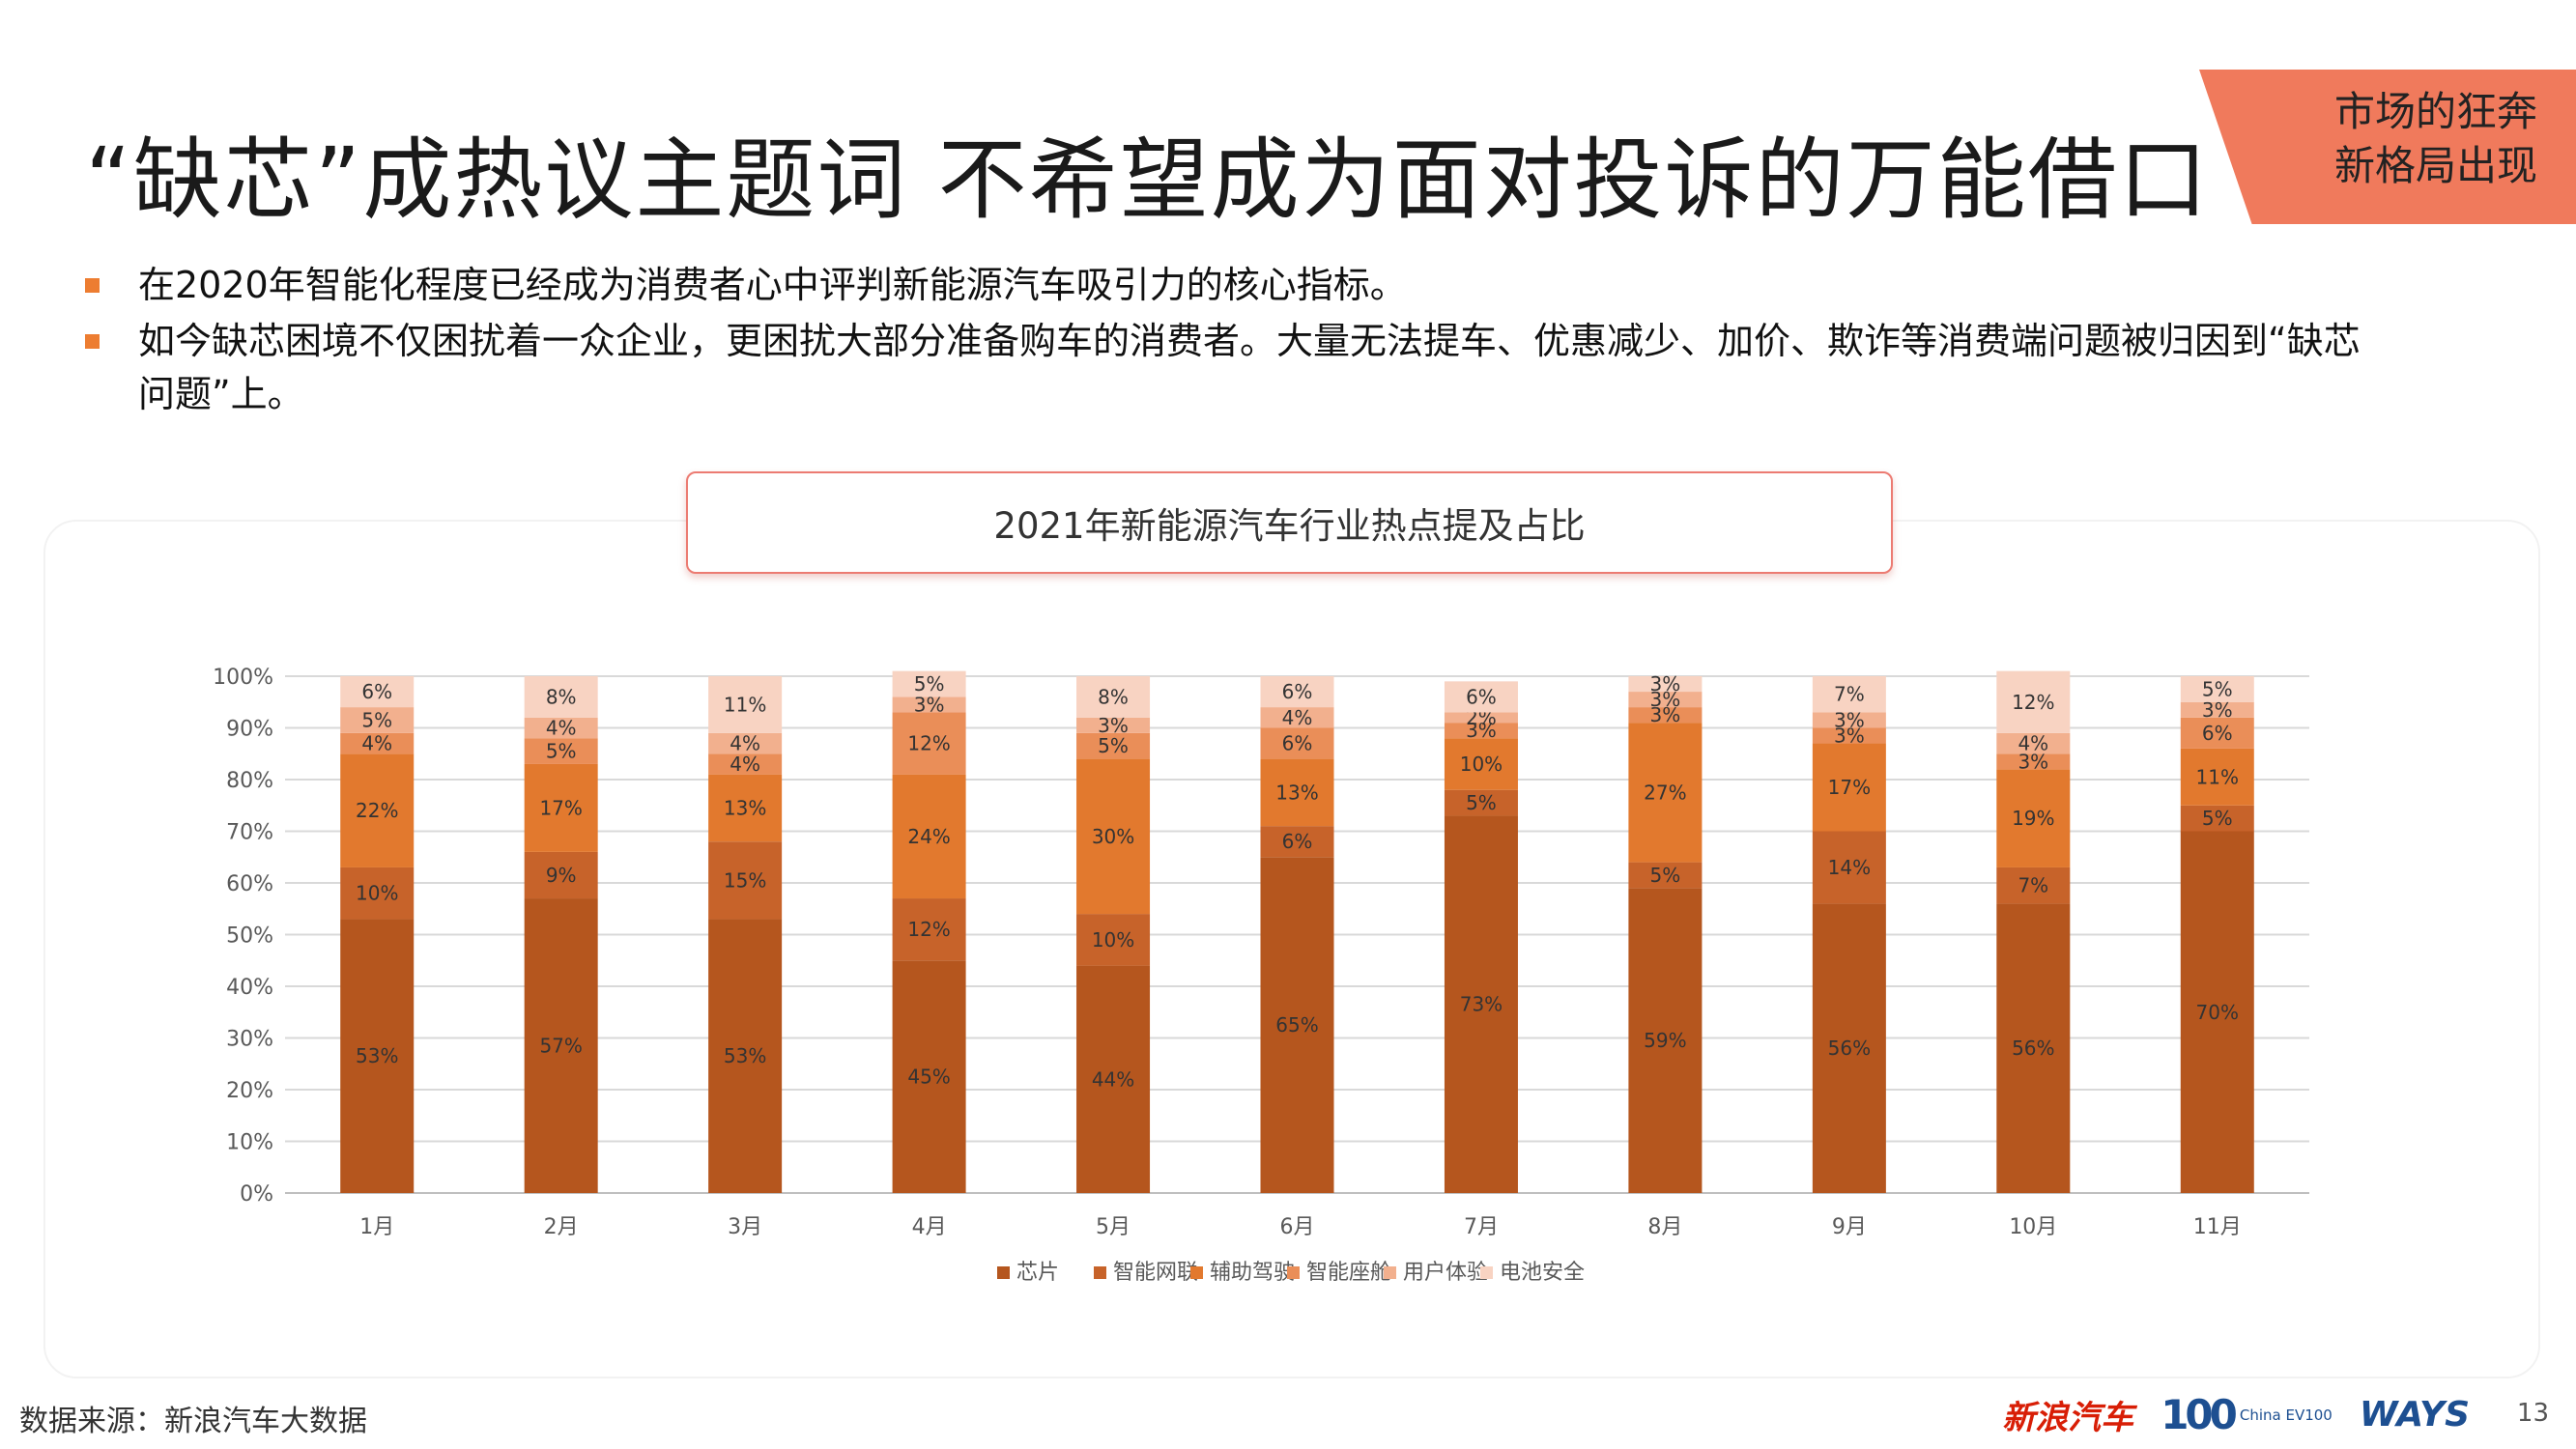 Image resolution: width=2576 pixels, height=1449 pixels. What do you see at coordinates (377, 1055) in the screenshot?
I see `data-label: 53%` at bounding box center [377, 1055].